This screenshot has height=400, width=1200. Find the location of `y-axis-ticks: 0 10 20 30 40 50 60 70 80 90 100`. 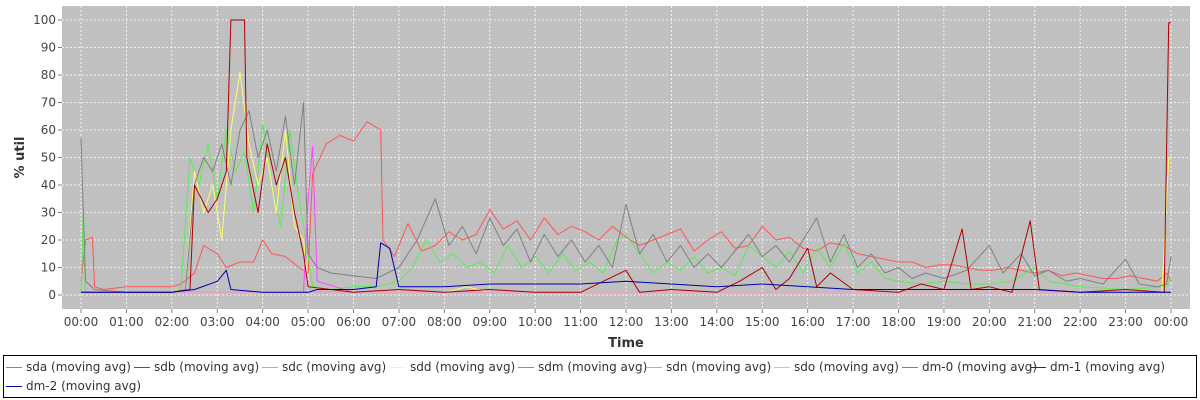

y-axis-ticks: 0 10 20 30 40 50 60 70 80 90 100 is located at coordinates (47, 157).